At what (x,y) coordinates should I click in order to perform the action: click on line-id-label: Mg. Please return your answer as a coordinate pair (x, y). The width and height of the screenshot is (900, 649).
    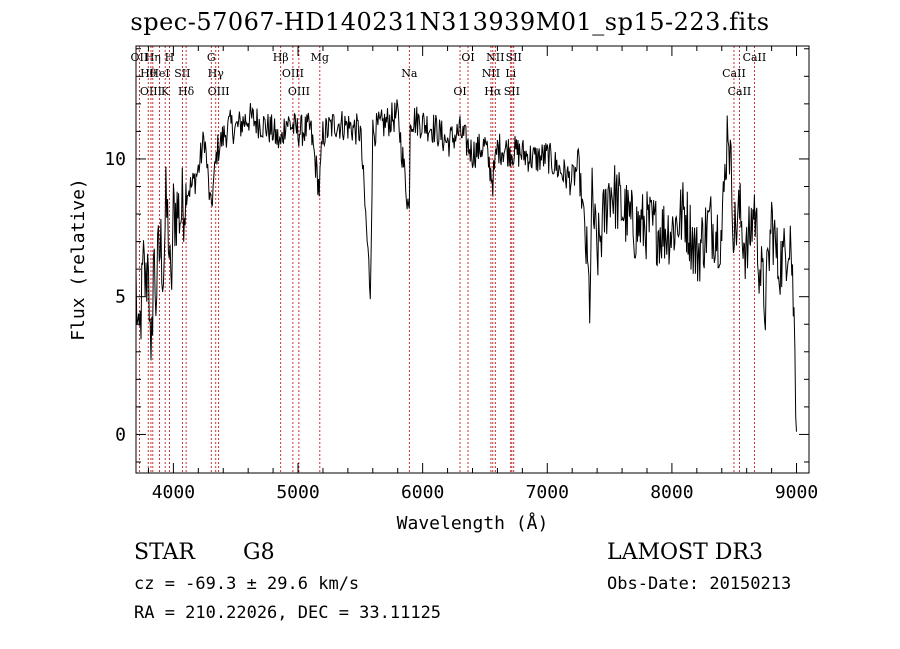
    Looking at the image, I should click on (320, 57).